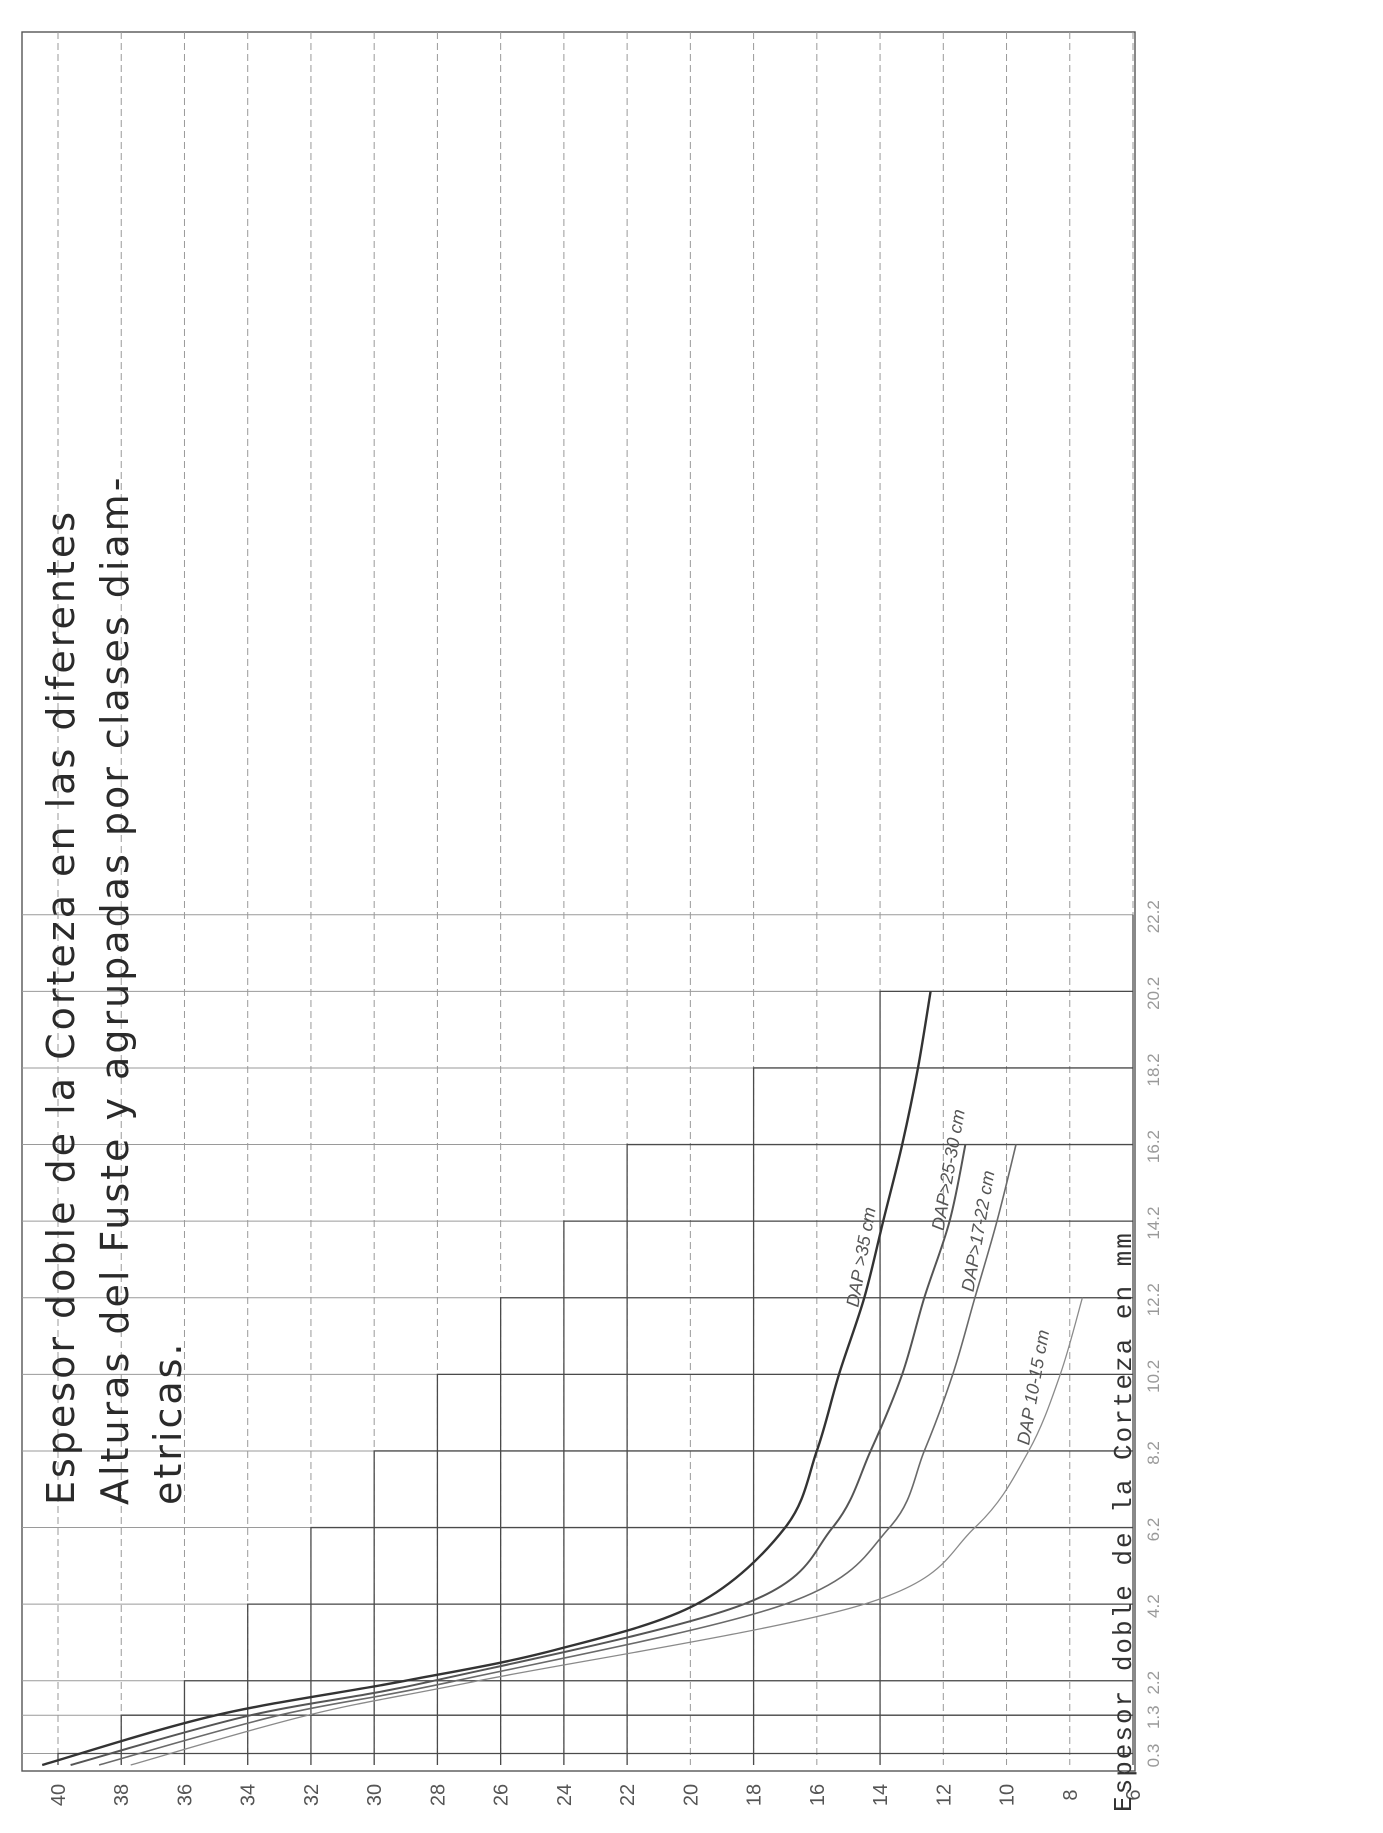 This screenshot has width=1383, height=1833. Describe the element at coordinates (1153, 1606) in the screenshot. I see `x-tick-label: 4.2` at that location.